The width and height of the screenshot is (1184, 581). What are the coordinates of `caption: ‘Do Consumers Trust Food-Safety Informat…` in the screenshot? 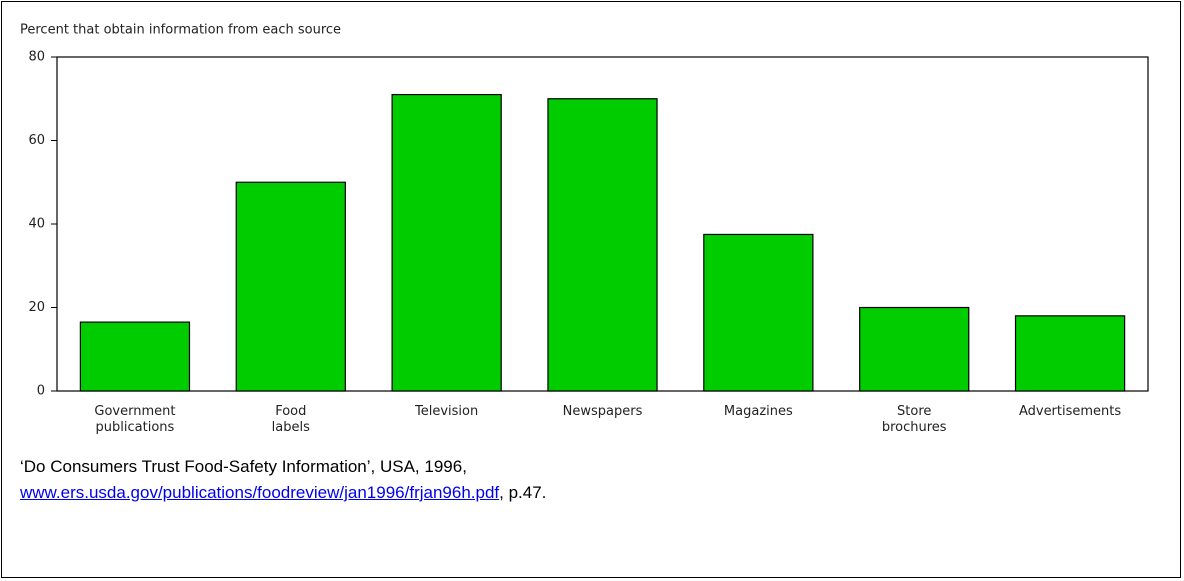 It's located at (283, 480).